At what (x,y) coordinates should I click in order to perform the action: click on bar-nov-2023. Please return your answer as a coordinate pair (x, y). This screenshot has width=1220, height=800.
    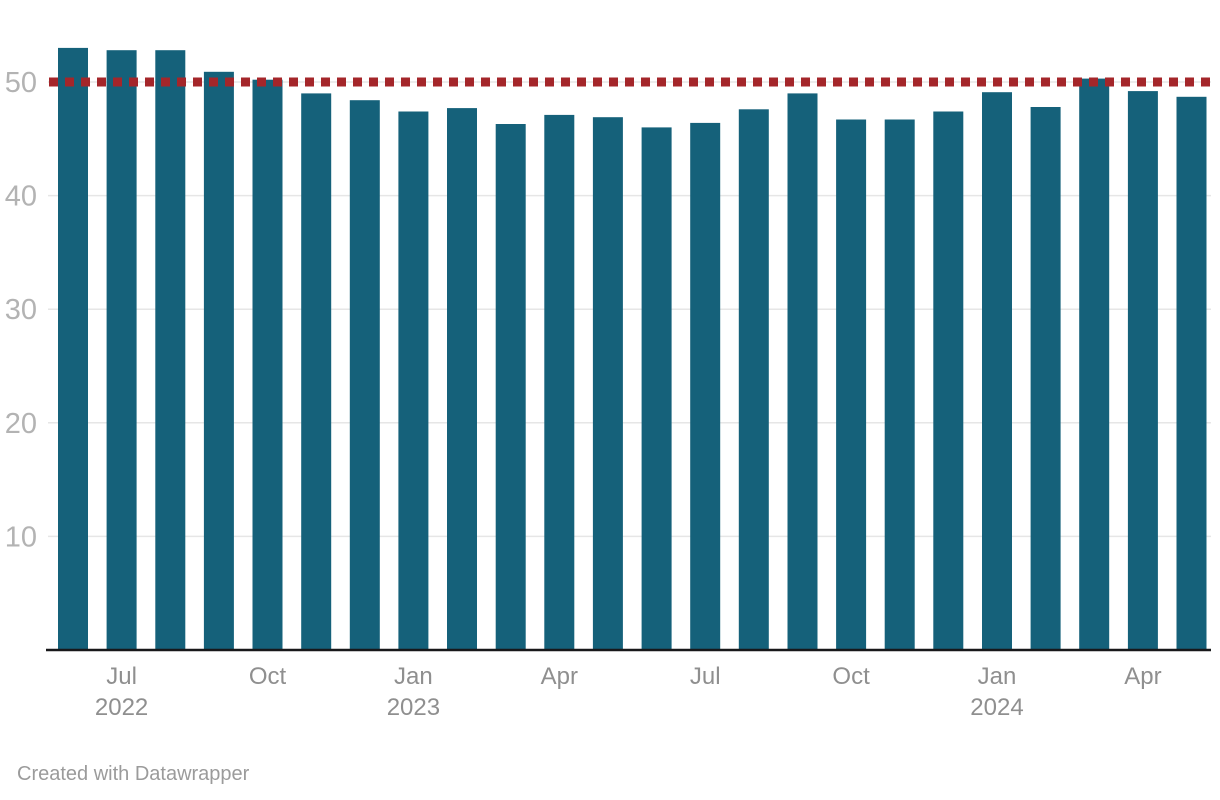
    Looking at the image, I should click on (899, 385).